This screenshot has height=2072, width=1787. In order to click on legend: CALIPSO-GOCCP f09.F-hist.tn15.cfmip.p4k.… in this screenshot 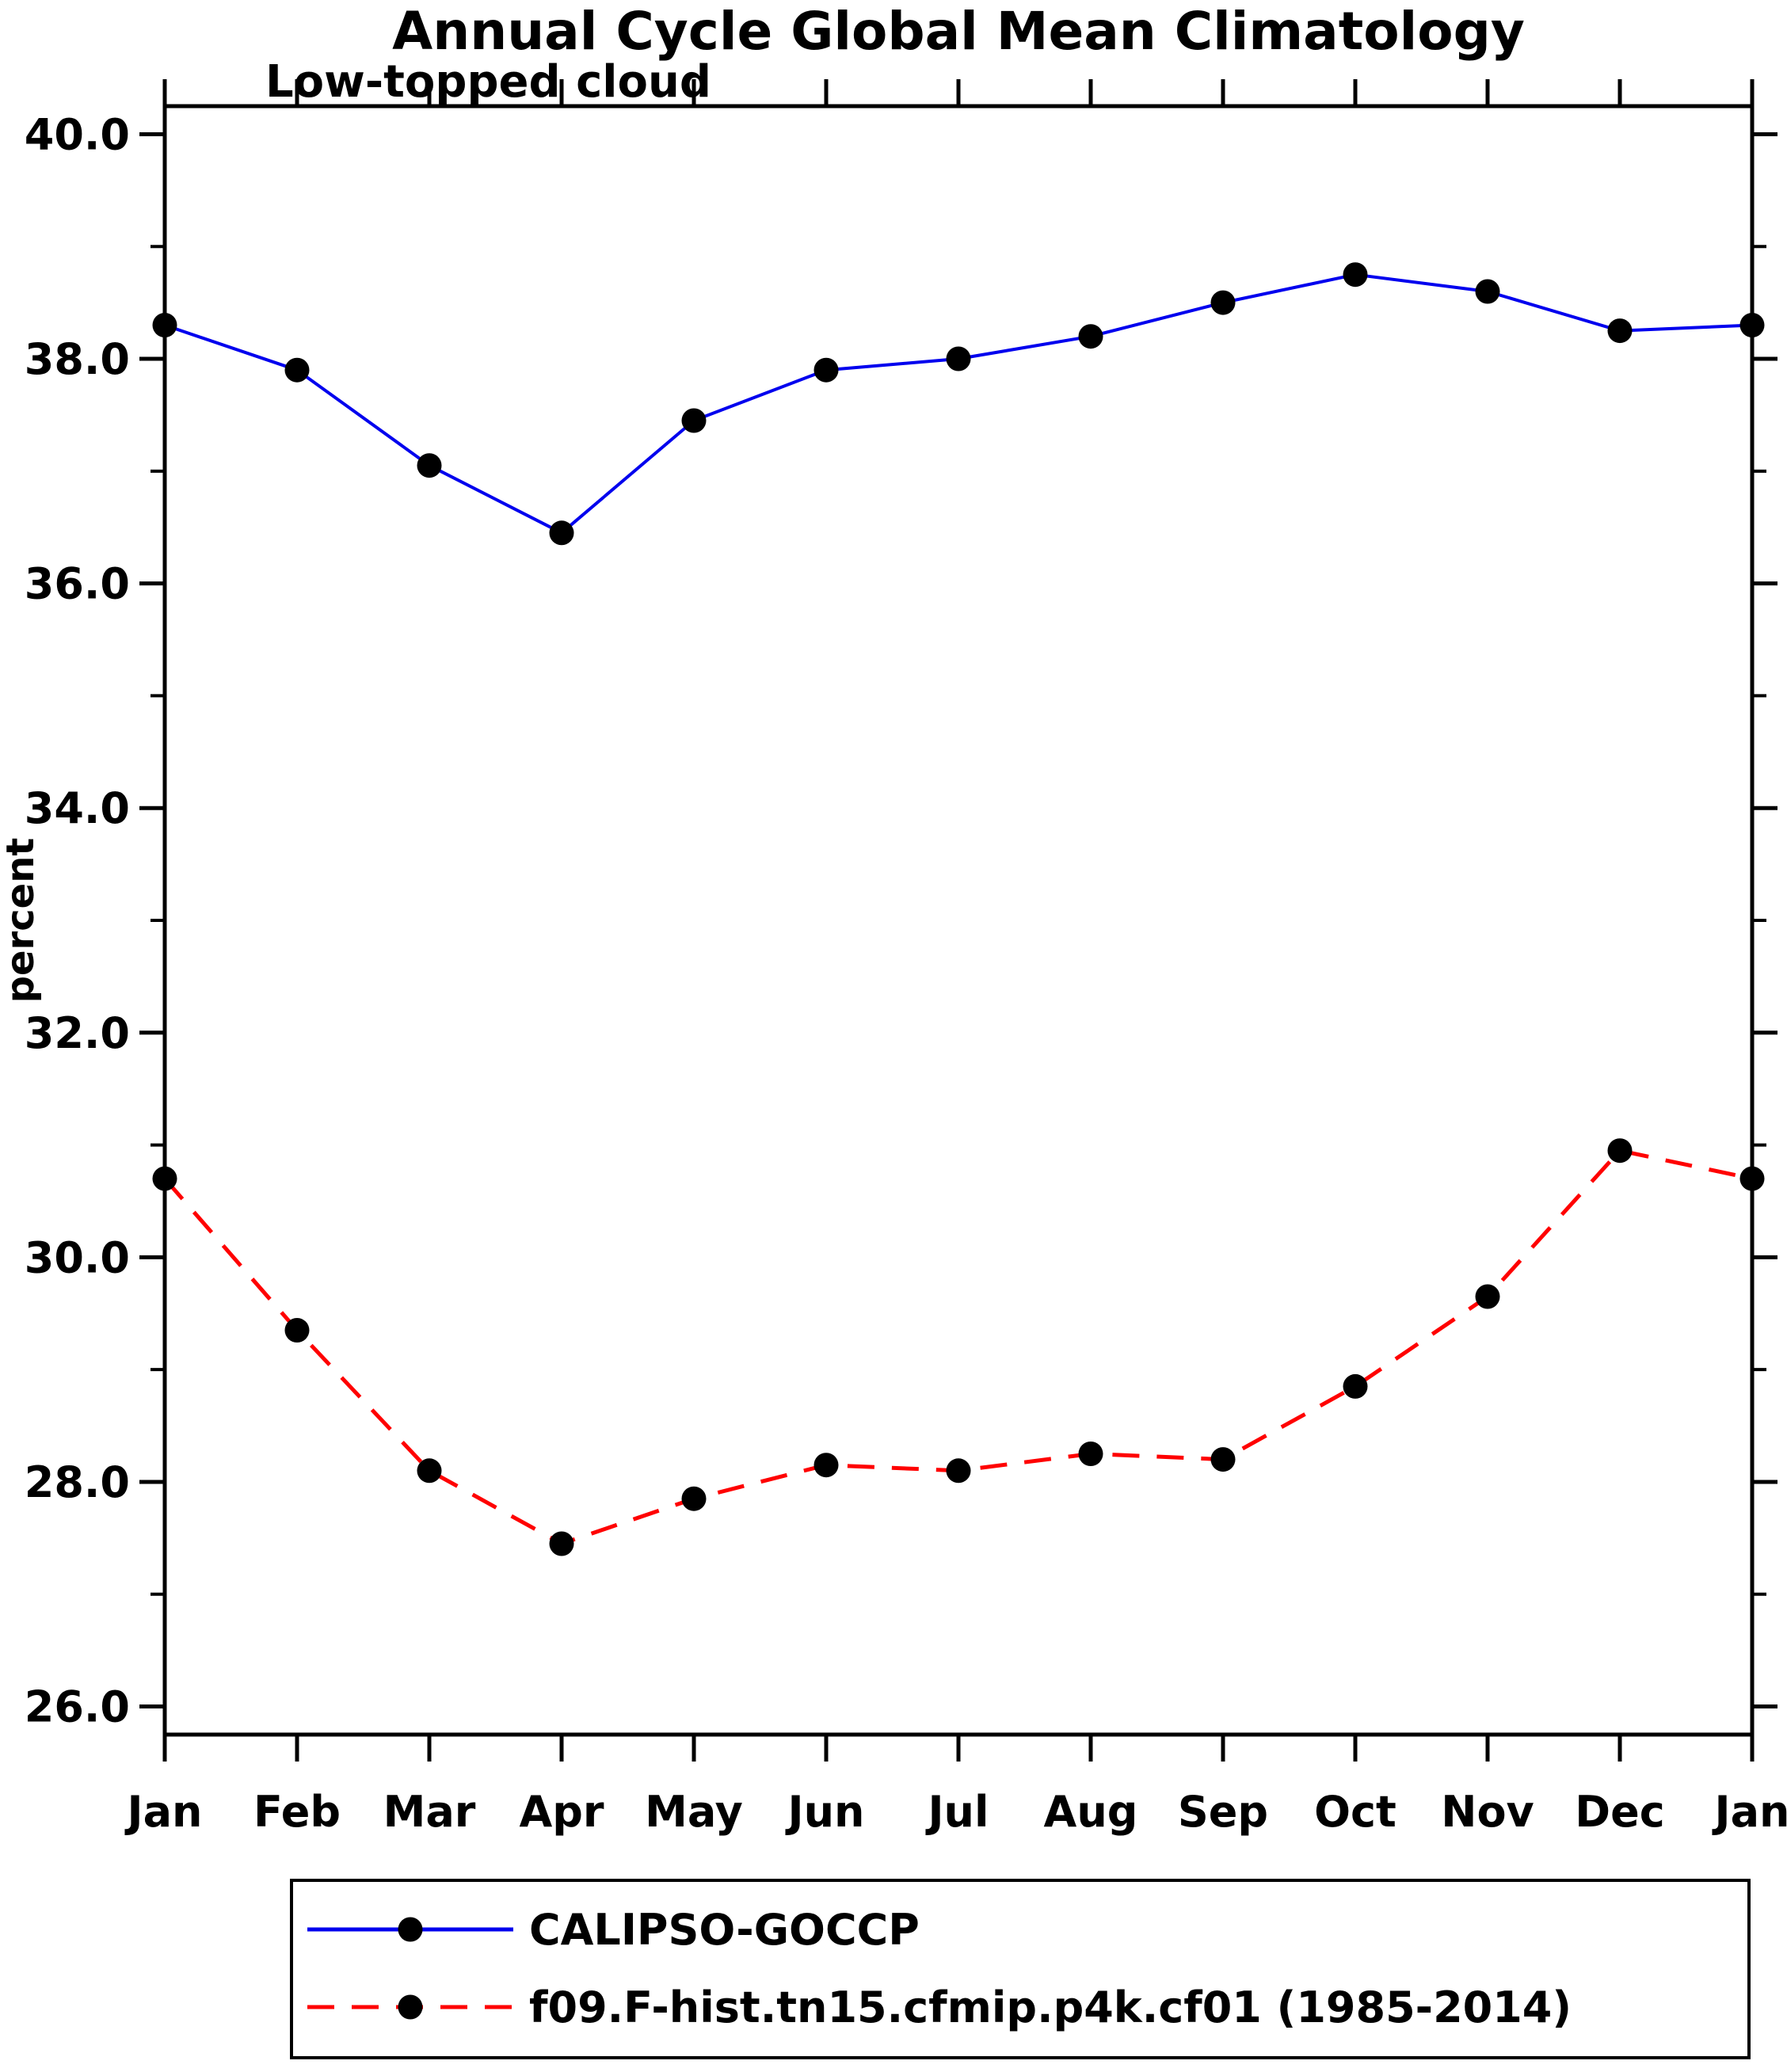, I will do `click(1021, 1969)`.